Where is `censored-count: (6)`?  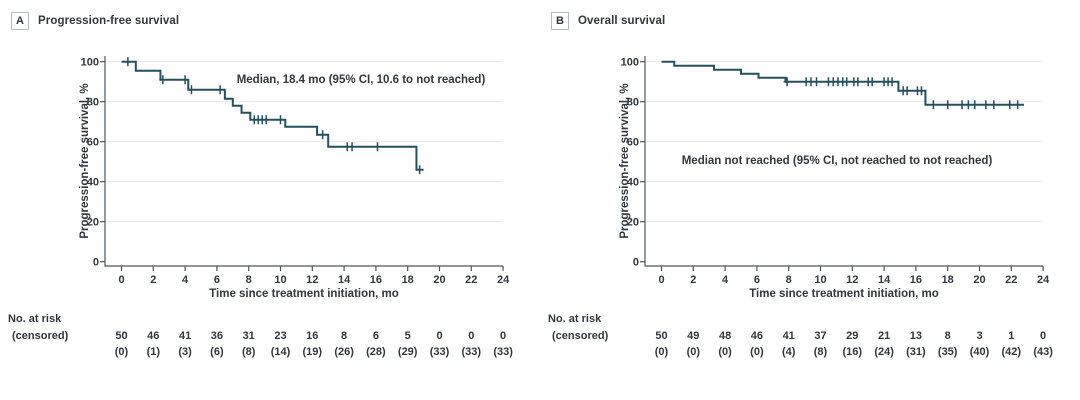 censored-count: (6) is located at coordinates (217, 352).